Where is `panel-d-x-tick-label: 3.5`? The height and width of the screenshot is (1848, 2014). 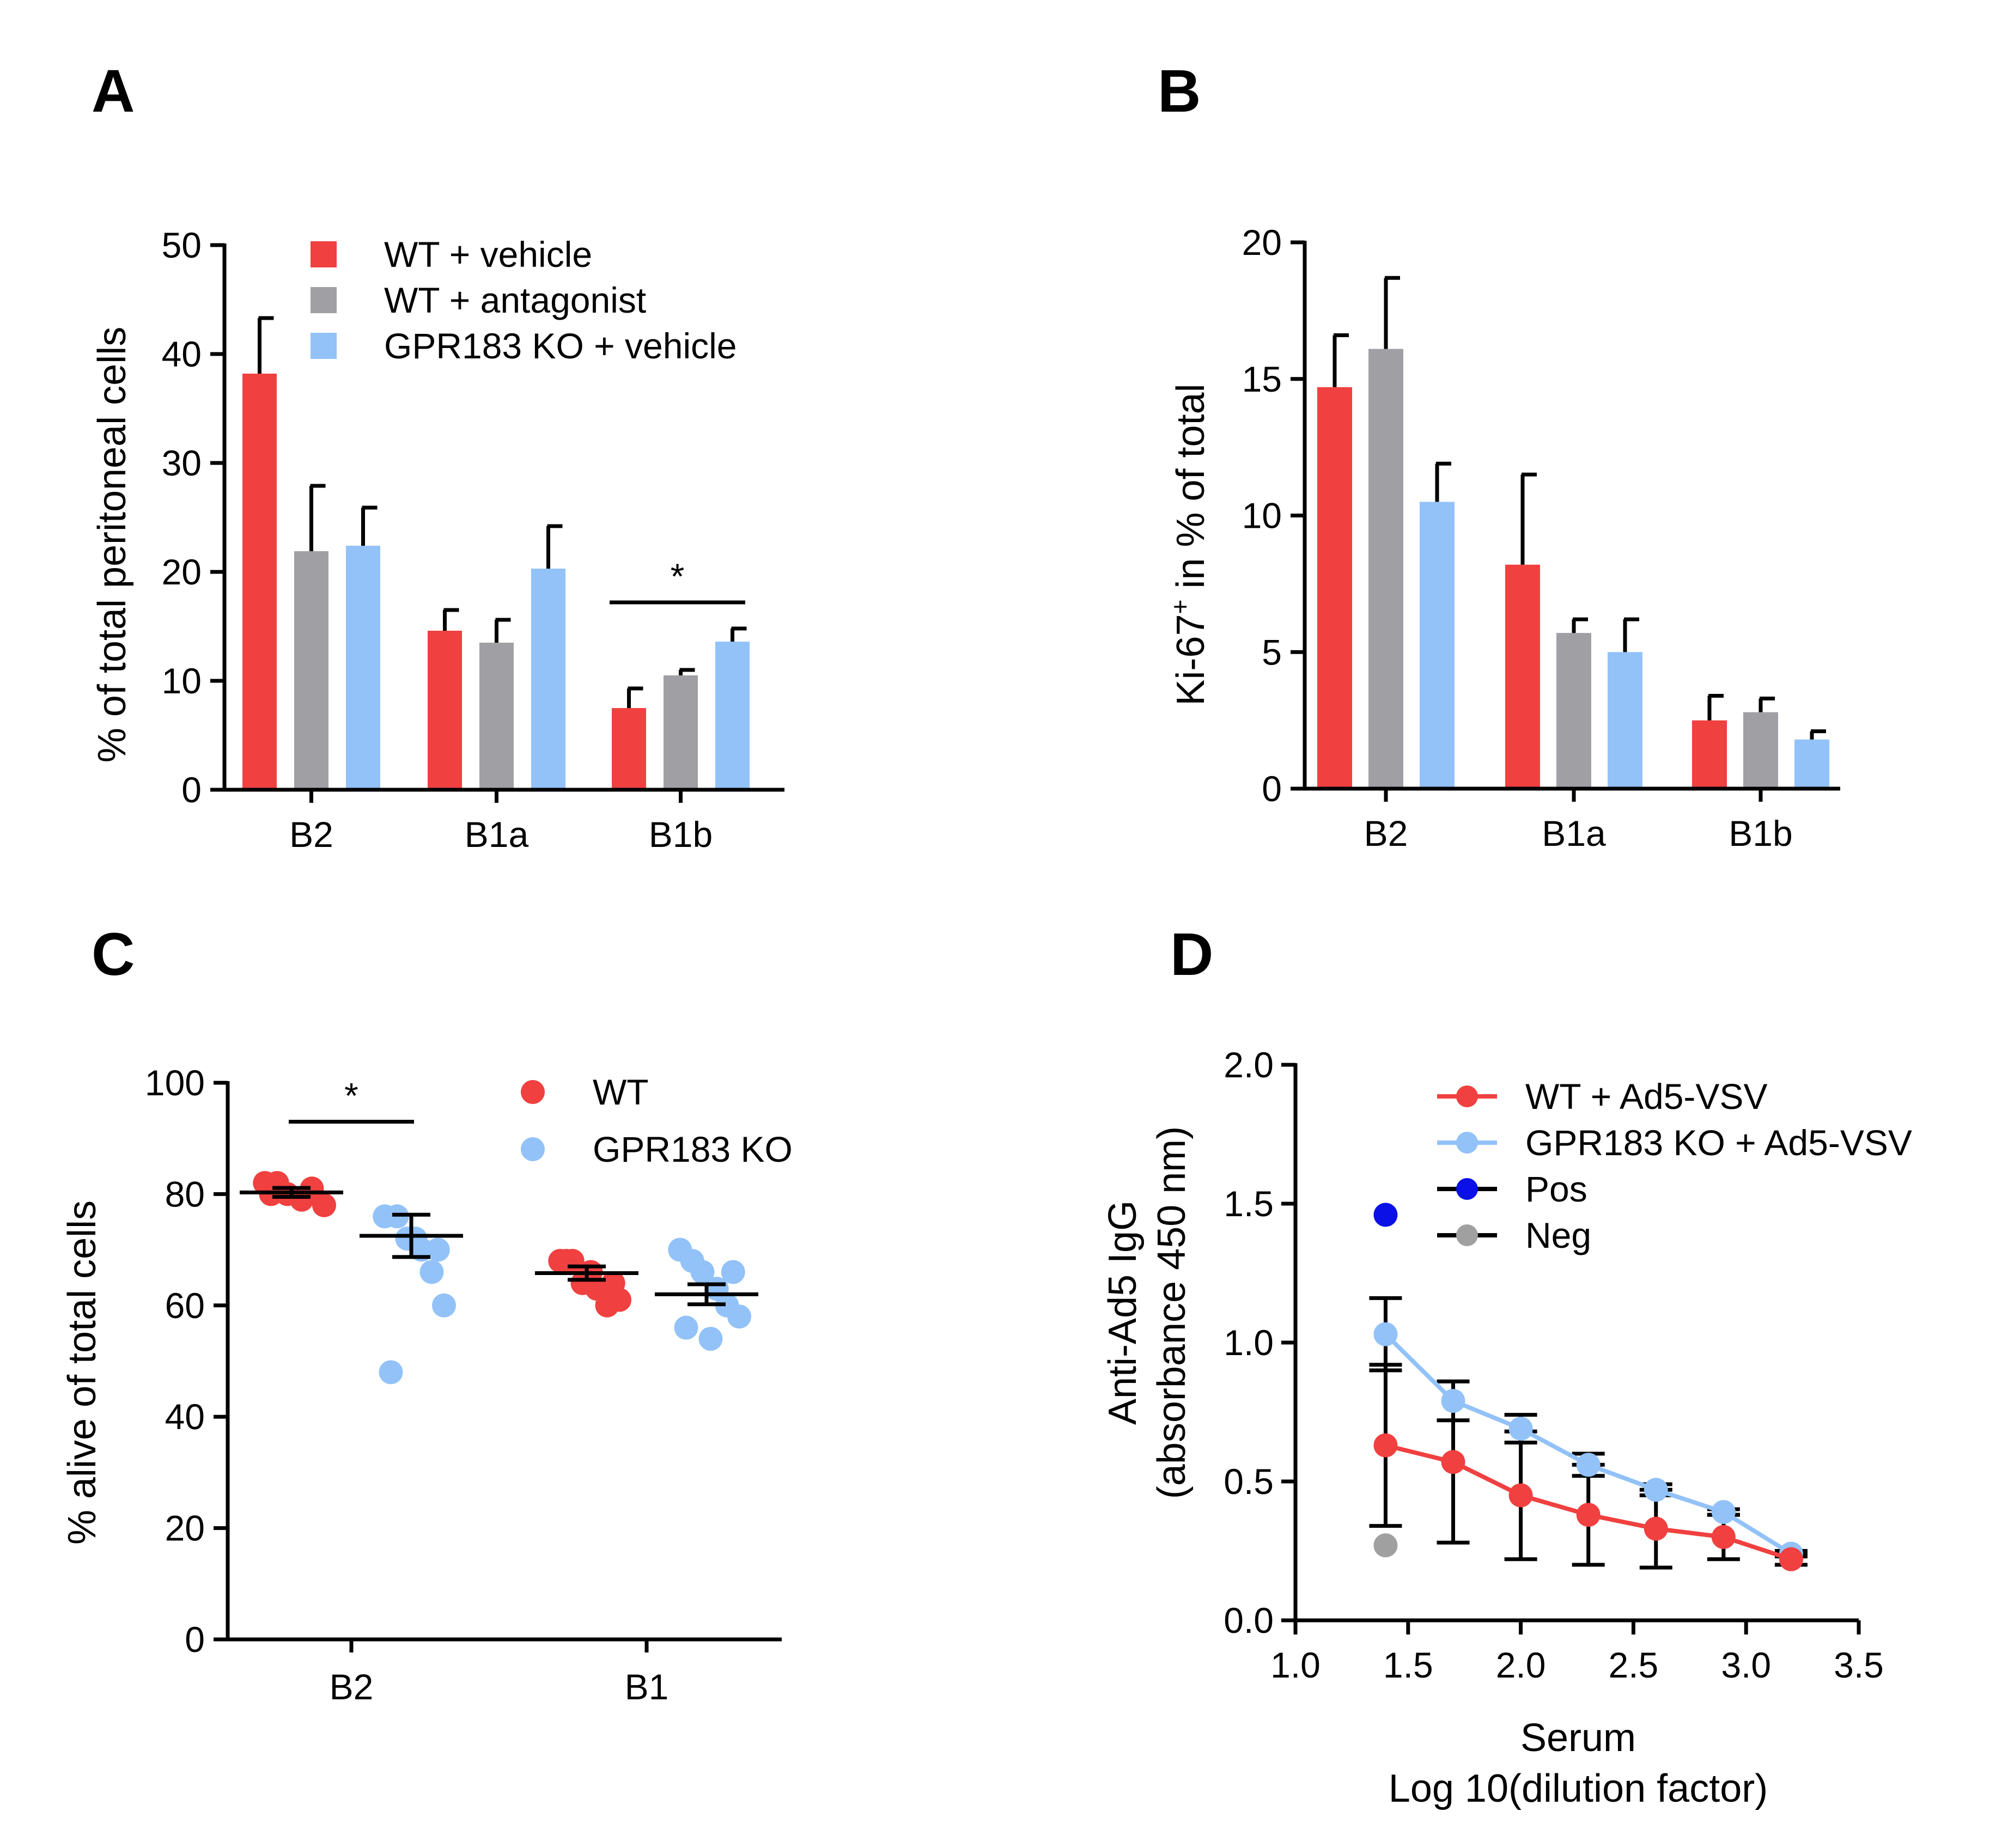 panel-d-x-tick-label: 3.5 is located at coordinates (1859, 1665).